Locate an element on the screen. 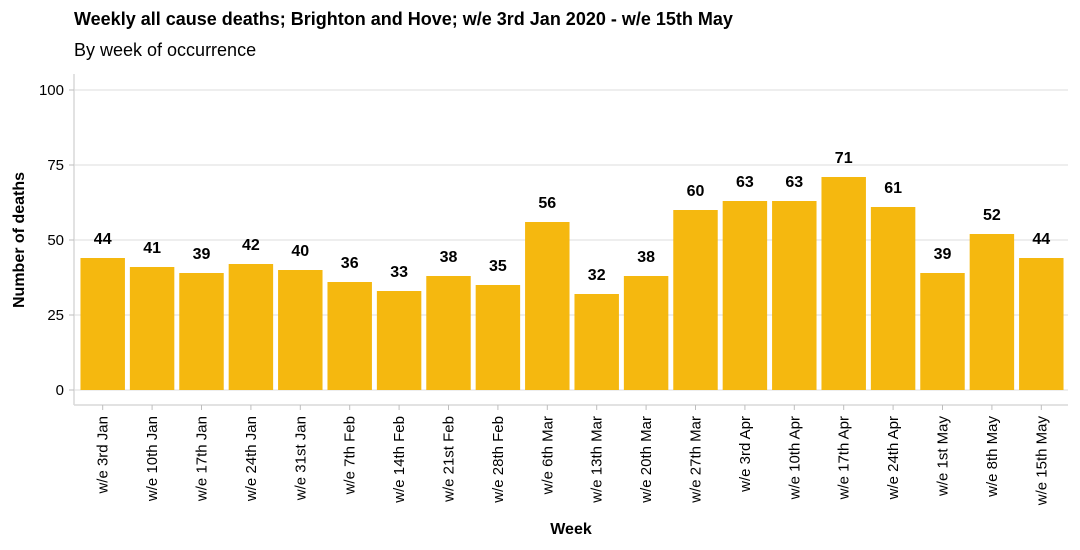 This screenshot has width=1080, height=550. x-axis-title: Week is located at coordinates (571, 529).